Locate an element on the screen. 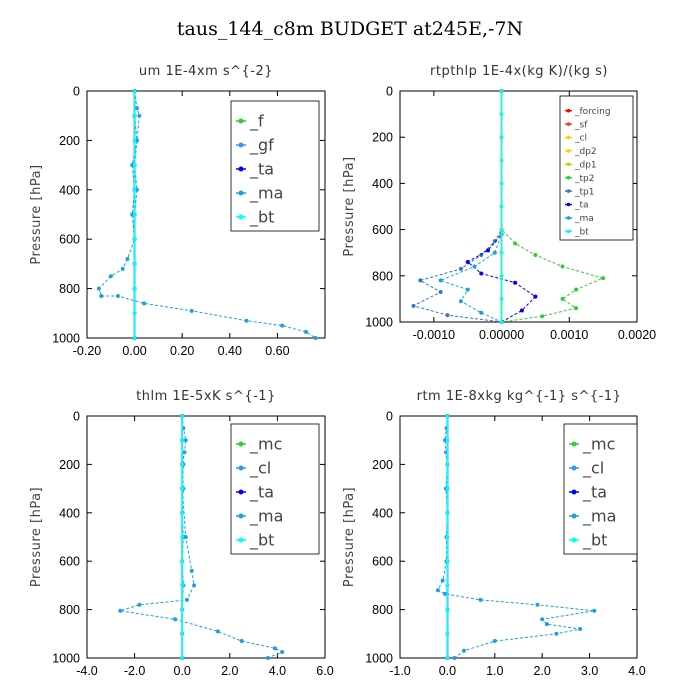  x-tick-label: 2.0 is located at coordinates (229, 671).